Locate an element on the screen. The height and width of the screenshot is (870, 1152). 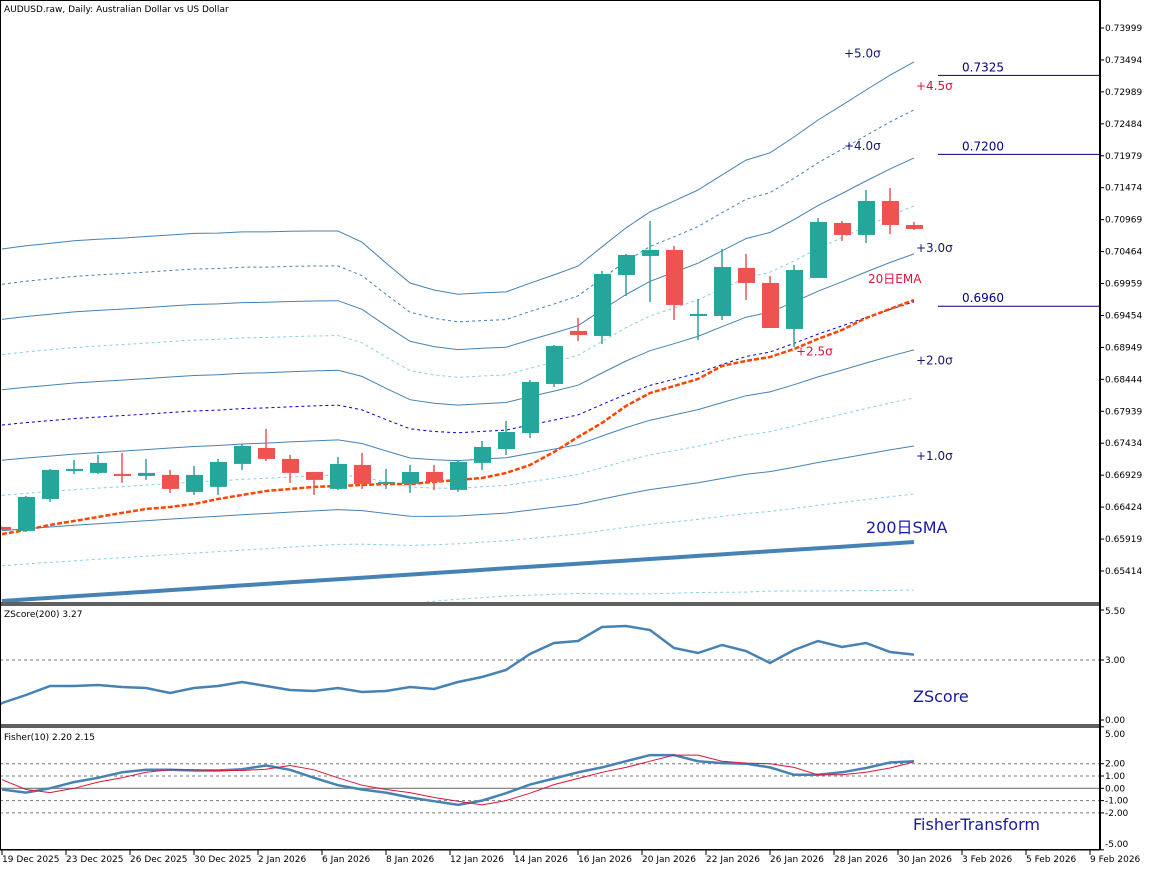
time-tick-label: 23 Dec 2025 is located at coordinates (95, 860).